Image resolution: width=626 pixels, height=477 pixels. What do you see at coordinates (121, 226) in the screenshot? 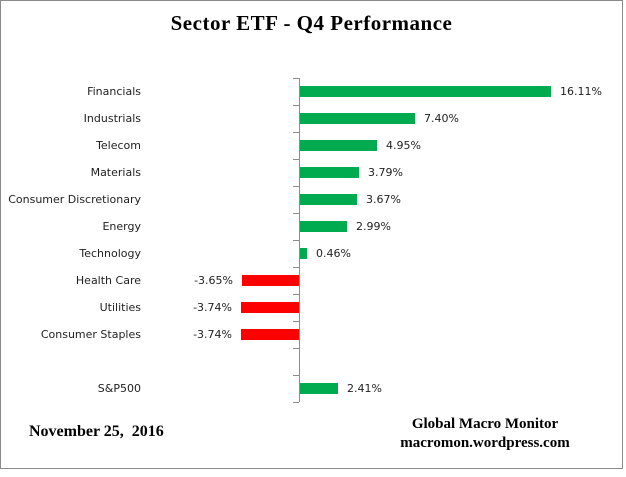
I see `category-label: Energy` at bounding box center [121, 226].